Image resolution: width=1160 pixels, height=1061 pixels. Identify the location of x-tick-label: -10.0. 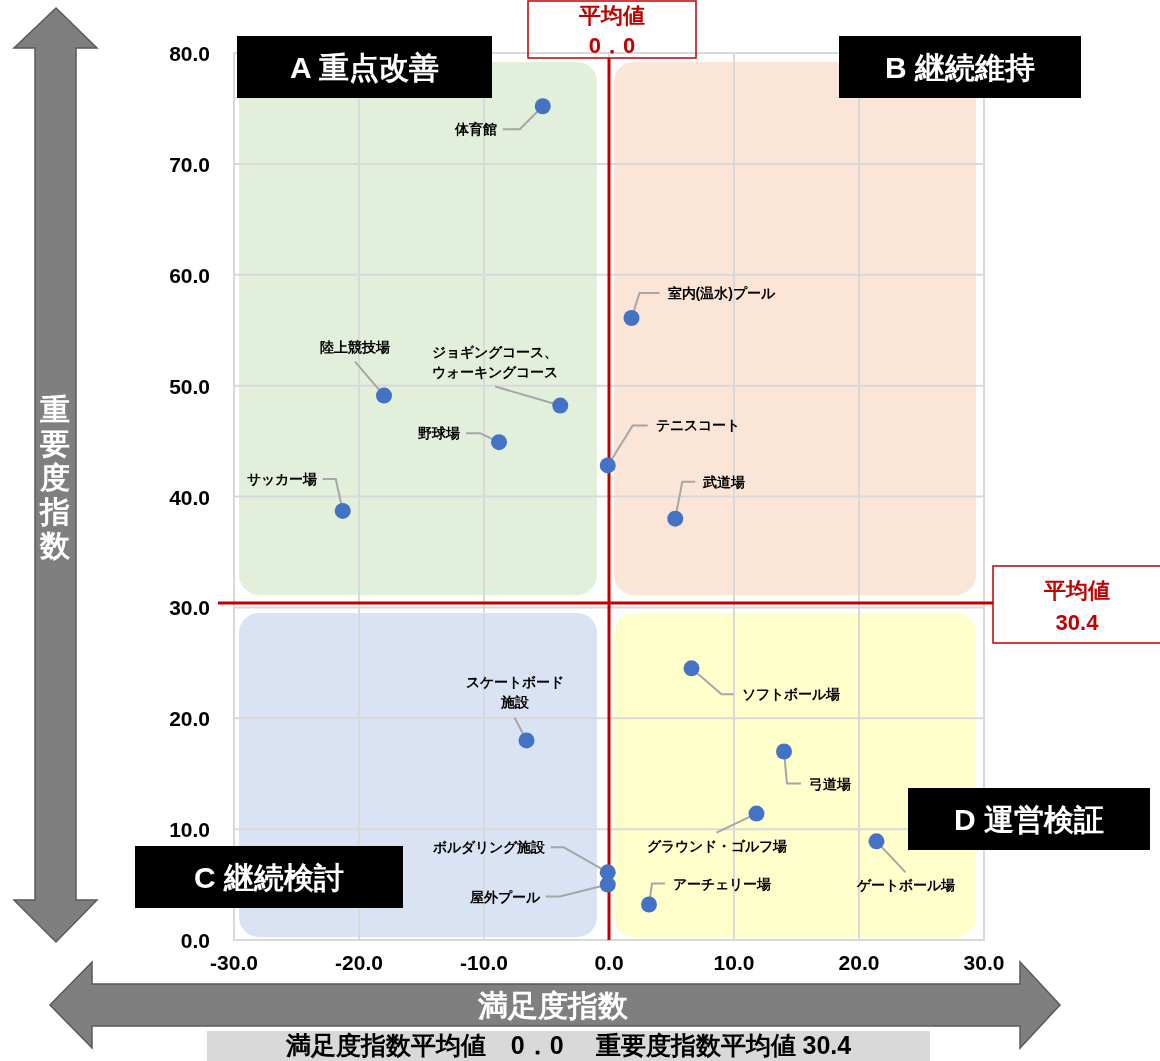
(484, 962).